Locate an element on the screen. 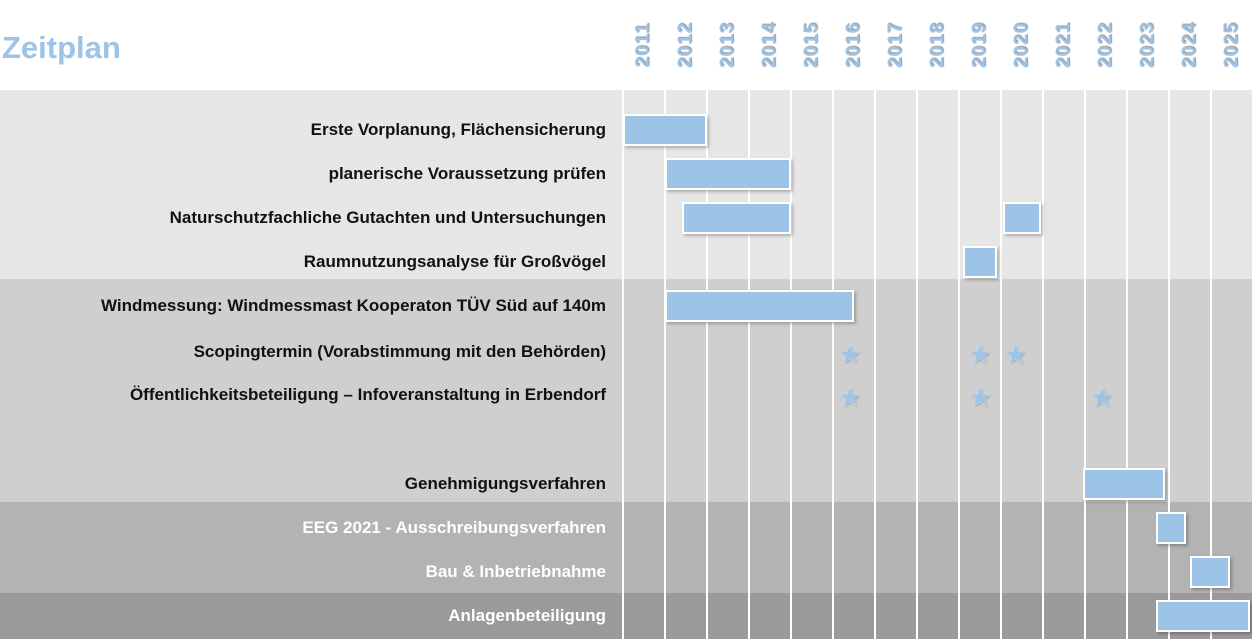 The height and width of the screenshot is (639, 1252). year-text: 2024 is located at coordinates (1189, 45).